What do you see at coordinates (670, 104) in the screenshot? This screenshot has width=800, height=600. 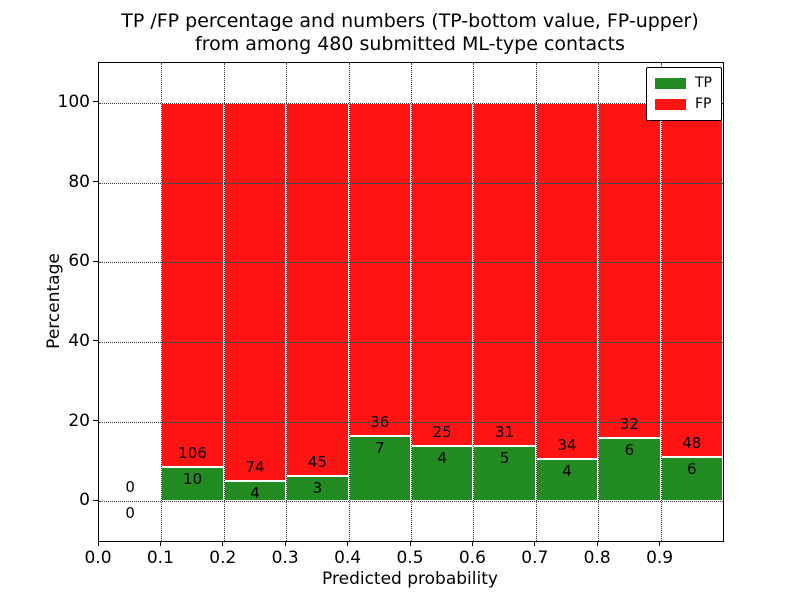 I see `fp-swatch-icon` at bounding box center [670, 104].